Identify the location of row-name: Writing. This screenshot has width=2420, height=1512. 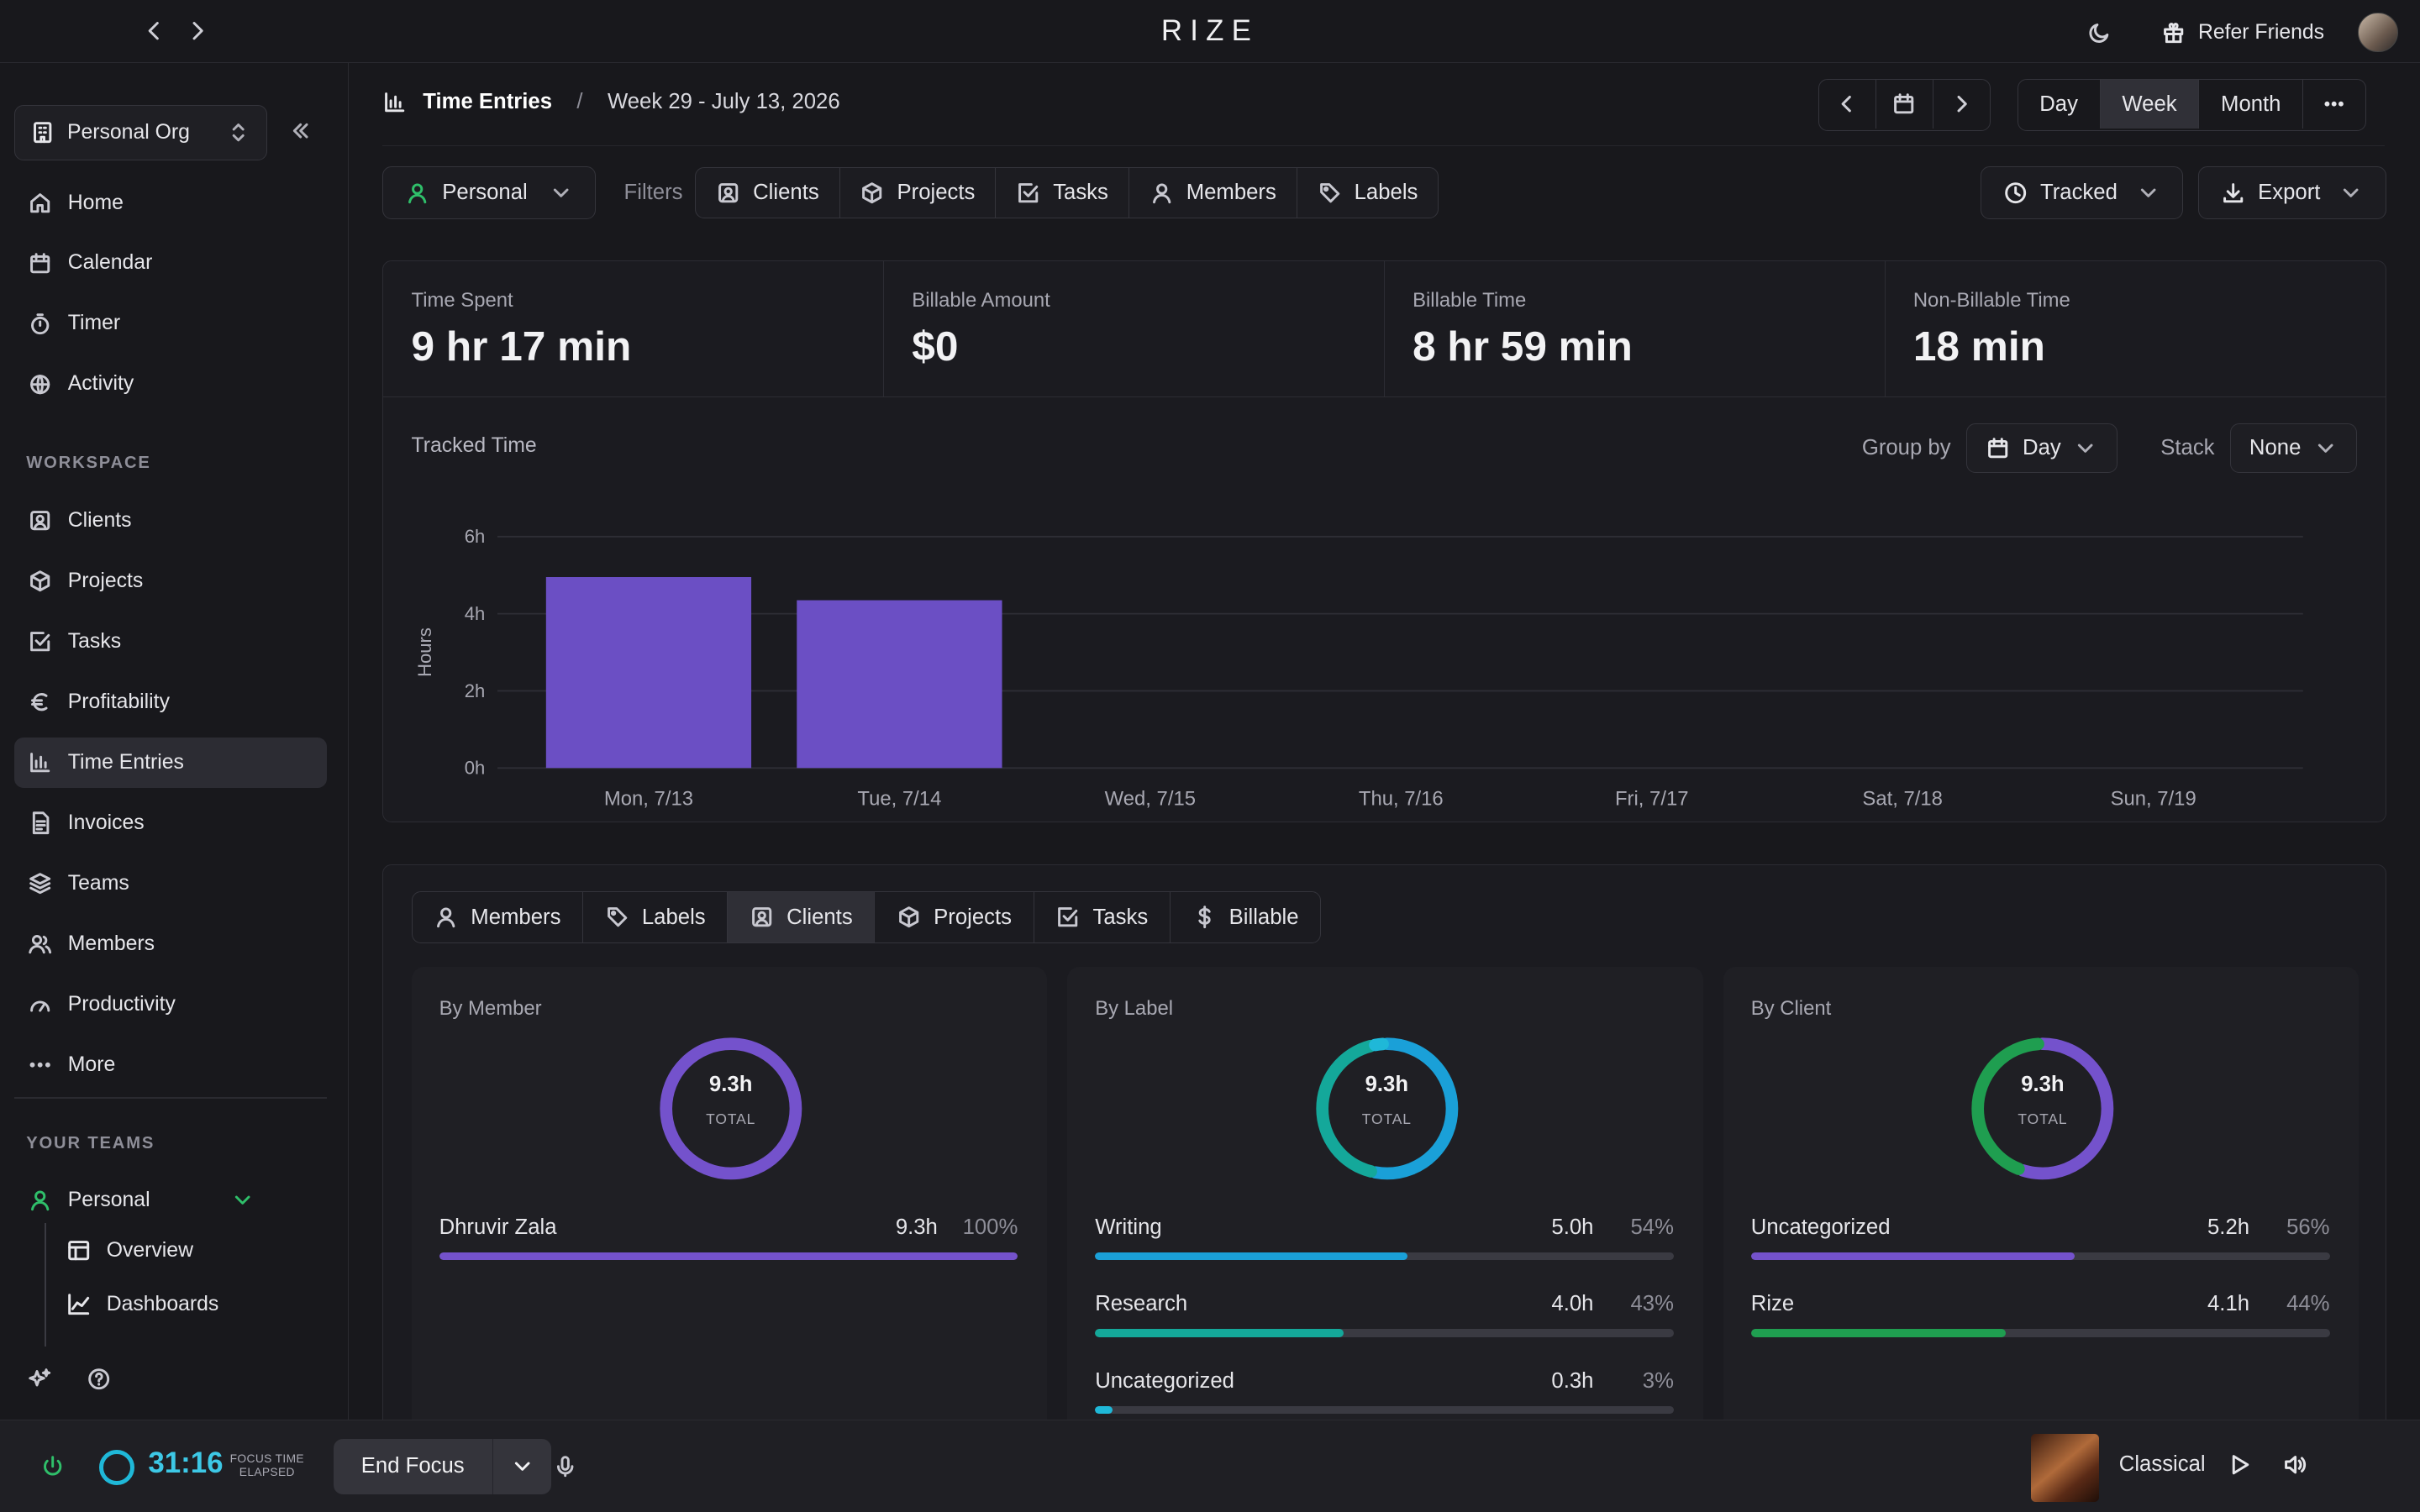
(1128, 1227).